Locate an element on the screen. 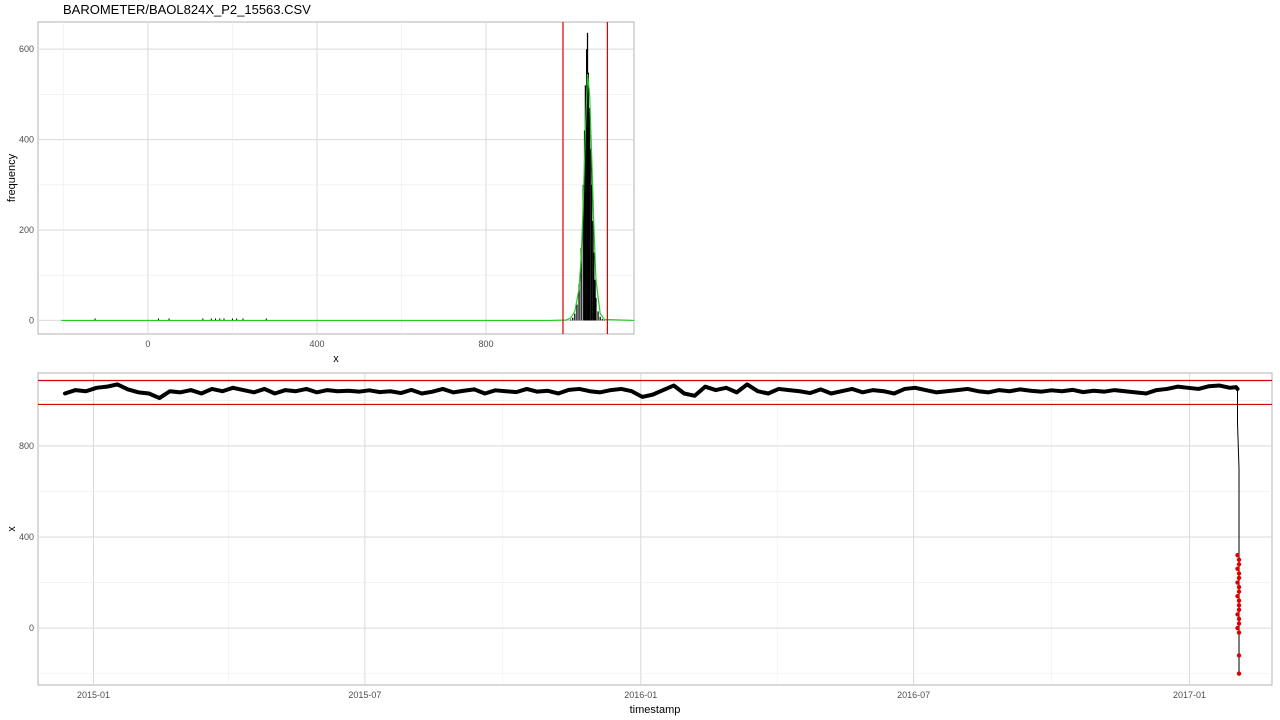 Image resolution: width=1280 pixels, height=720 pixels. histogram-y-ticks: 0 200 400 600 is located at coordinates (26, 184).